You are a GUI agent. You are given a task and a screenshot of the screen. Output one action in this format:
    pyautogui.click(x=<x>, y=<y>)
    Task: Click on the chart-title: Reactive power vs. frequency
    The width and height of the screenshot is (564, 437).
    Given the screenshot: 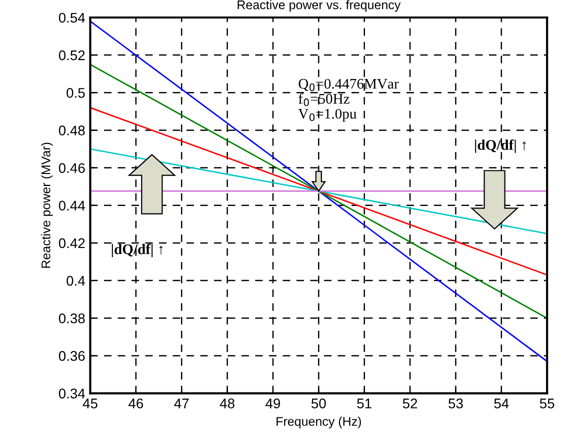 What is the action you would take?
    pyautogui.click(x=319, y=6)
    